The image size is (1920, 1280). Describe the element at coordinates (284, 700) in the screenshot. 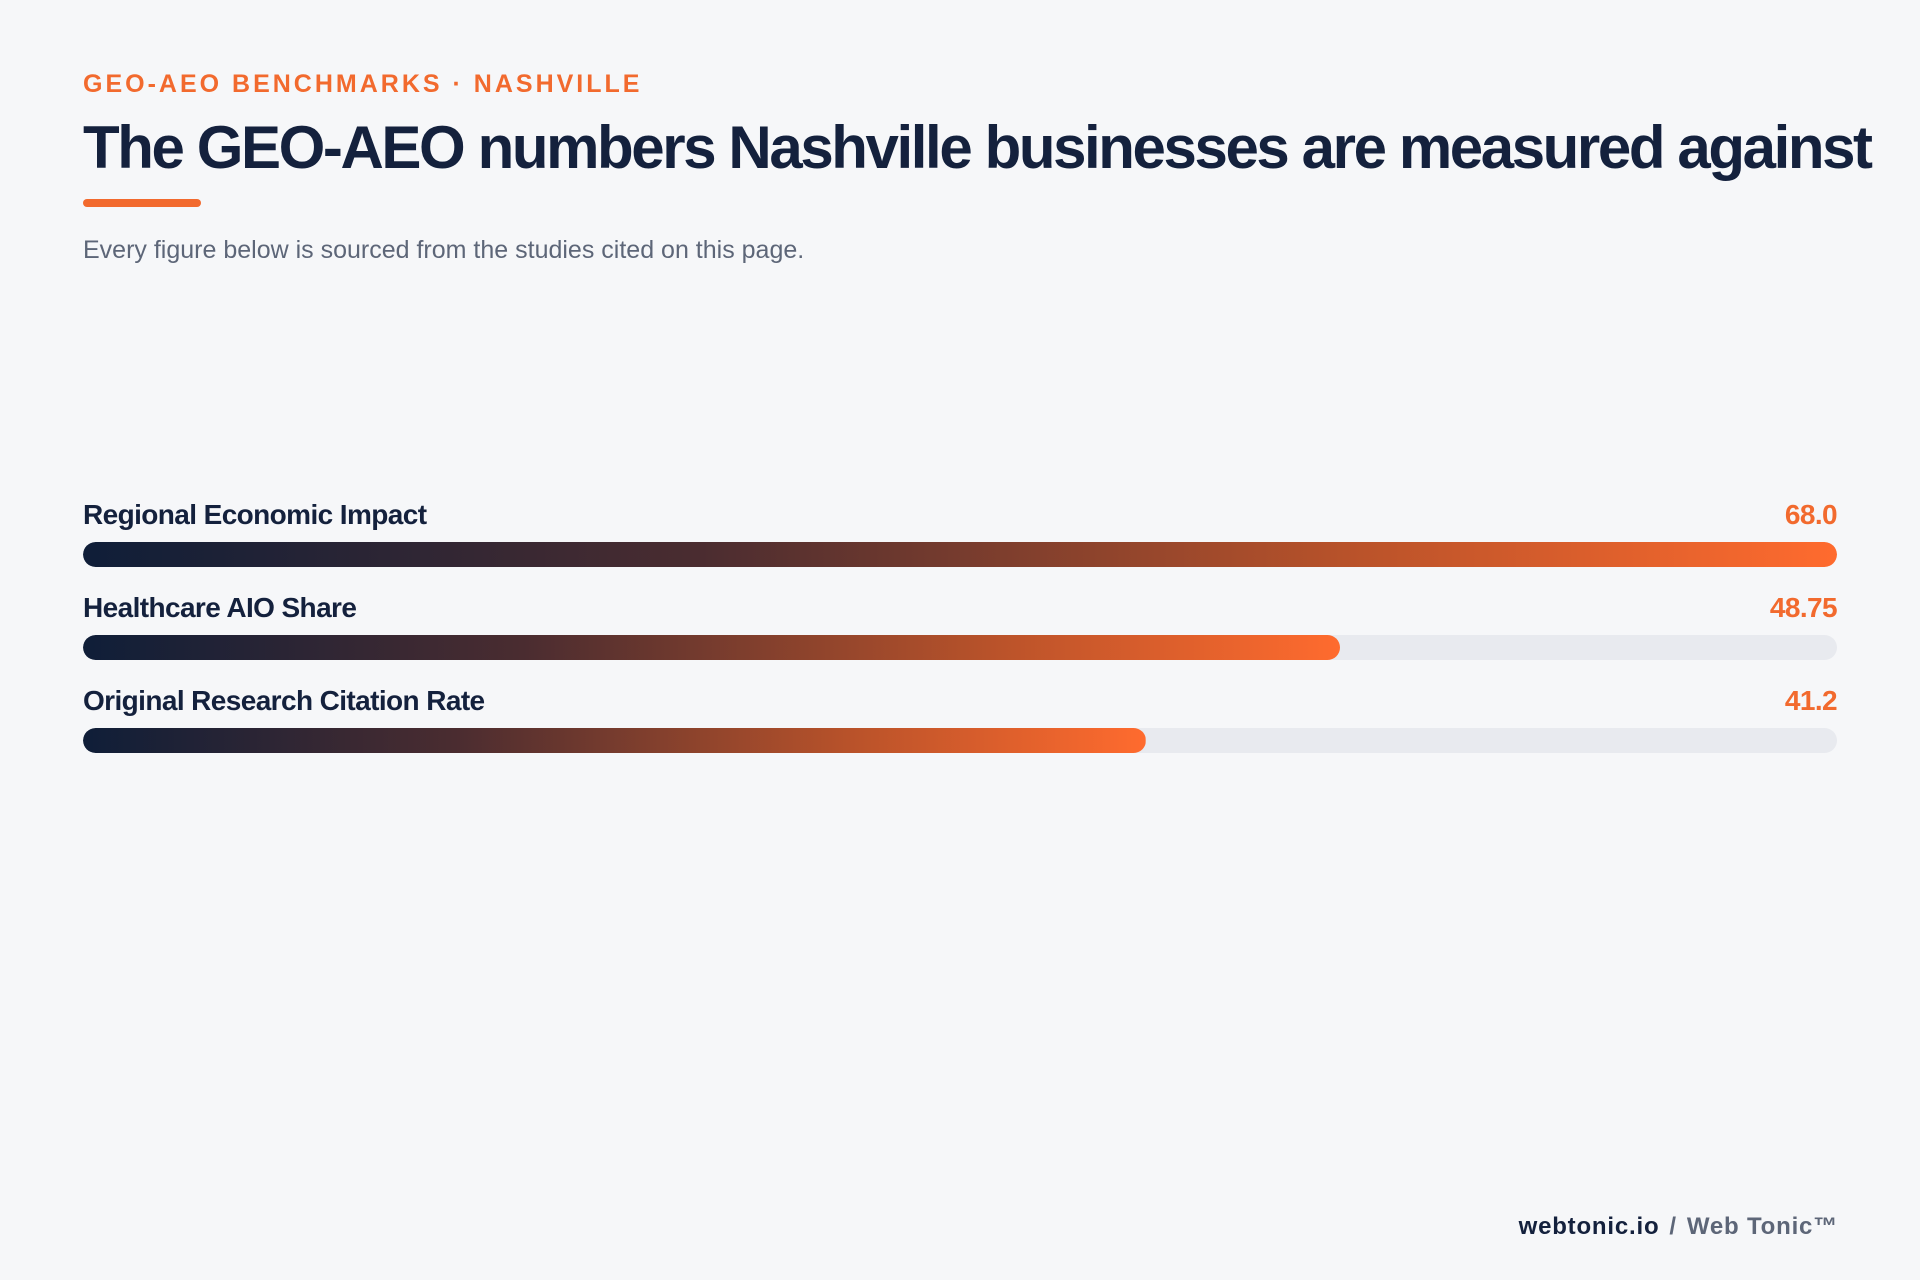

I see `bar-label: Original Research Citation Rate` at that location.